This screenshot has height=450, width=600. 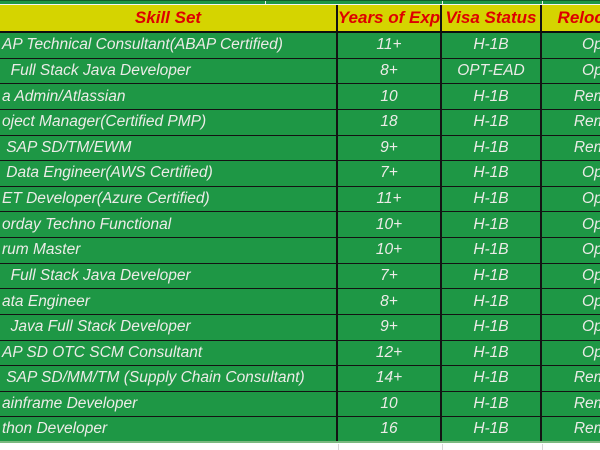 I want to click on table-row: orday Techno Functional 10+ H-1B Open, so click(x=300, y=225).